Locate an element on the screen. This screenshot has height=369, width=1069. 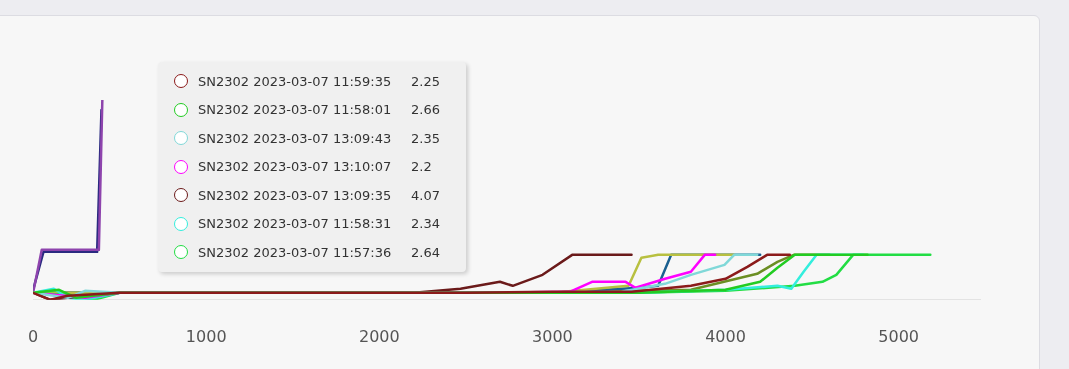
x-tick-label: 3000 is located at coordinates (552, 336).